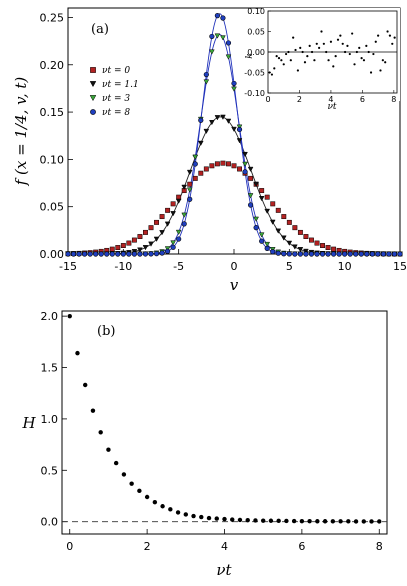 This screenshot has width=407, height=586. I want to click on inset: 0 2 4 6 8 0.10 0.05 0.00 -0.05 -0.10 k νt, so click(322, 59).